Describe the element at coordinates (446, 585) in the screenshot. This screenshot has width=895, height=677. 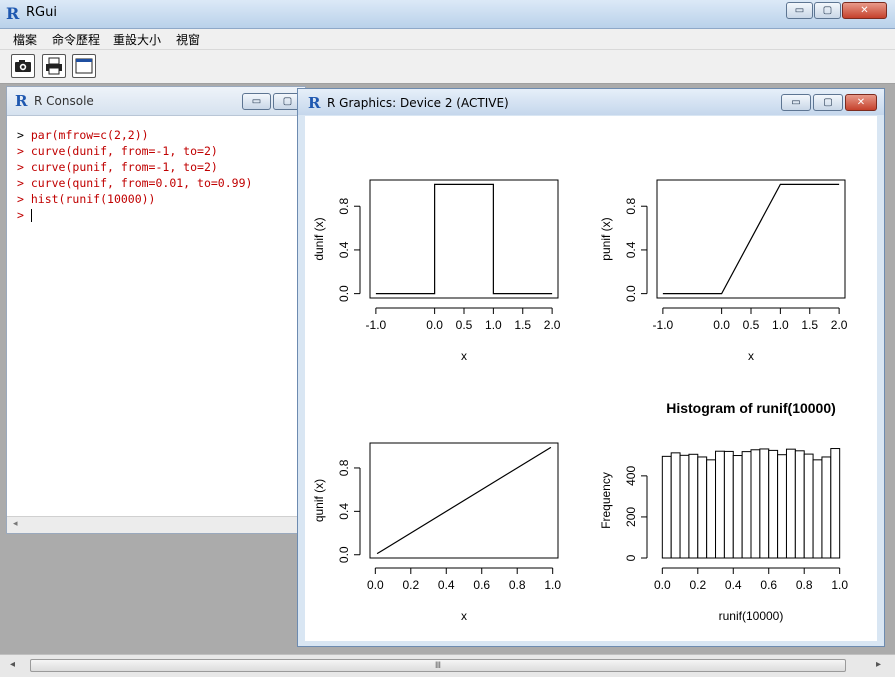
I see `qunif-x-tick-label: 0.4` at that location.